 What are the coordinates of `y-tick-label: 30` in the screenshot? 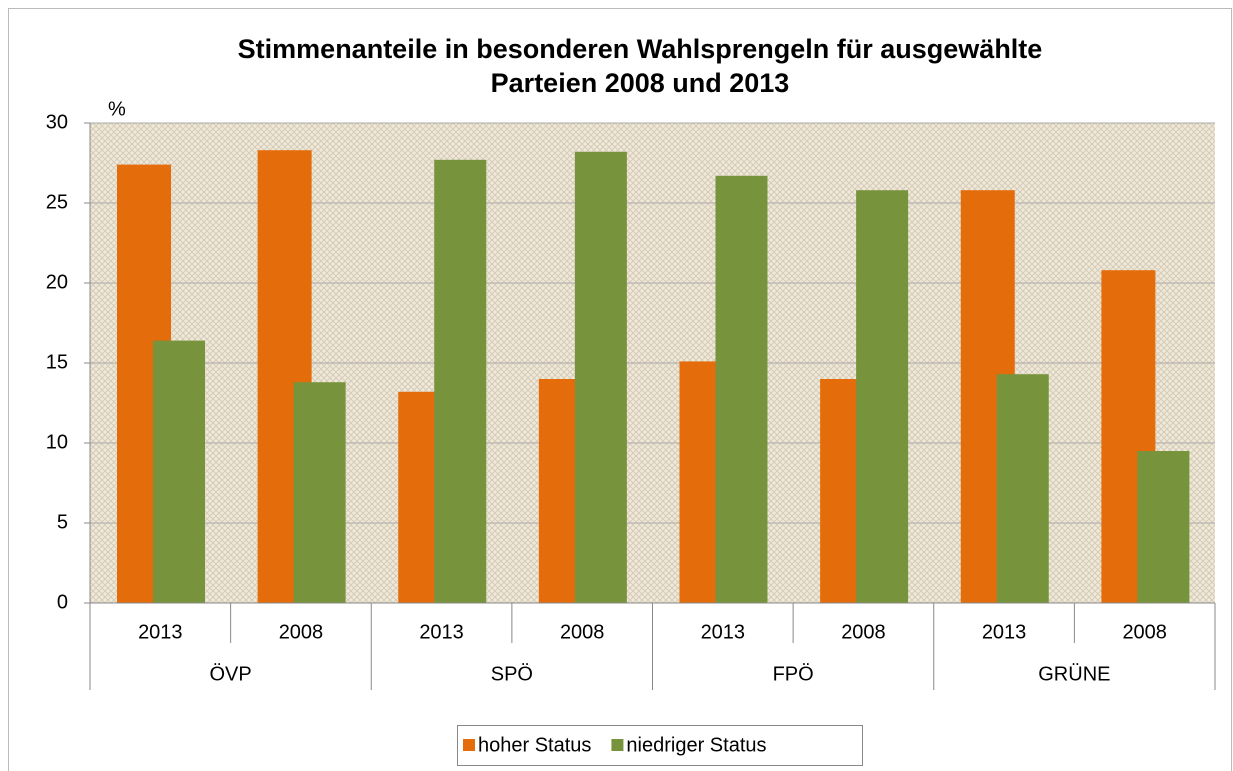 It's located at (57, 122).